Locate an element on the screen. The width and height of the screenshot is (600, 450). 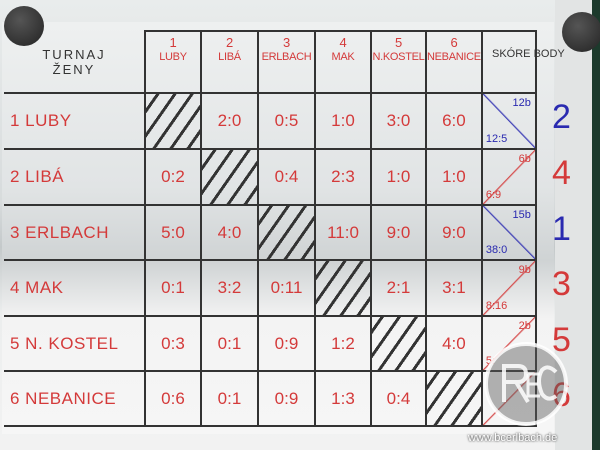
points-score-cell: 15b 38:0 is located at coordinates (508, 232).